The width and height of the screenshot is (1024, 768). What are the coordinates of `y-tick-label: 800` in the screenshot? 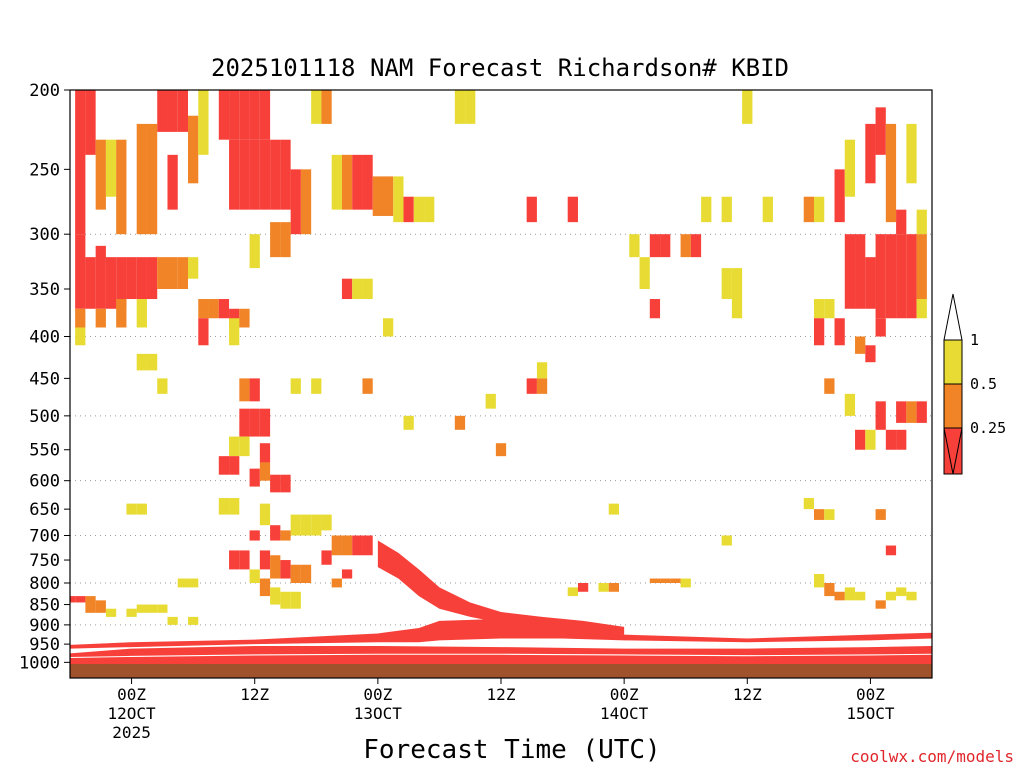 It's located at (44, 584).